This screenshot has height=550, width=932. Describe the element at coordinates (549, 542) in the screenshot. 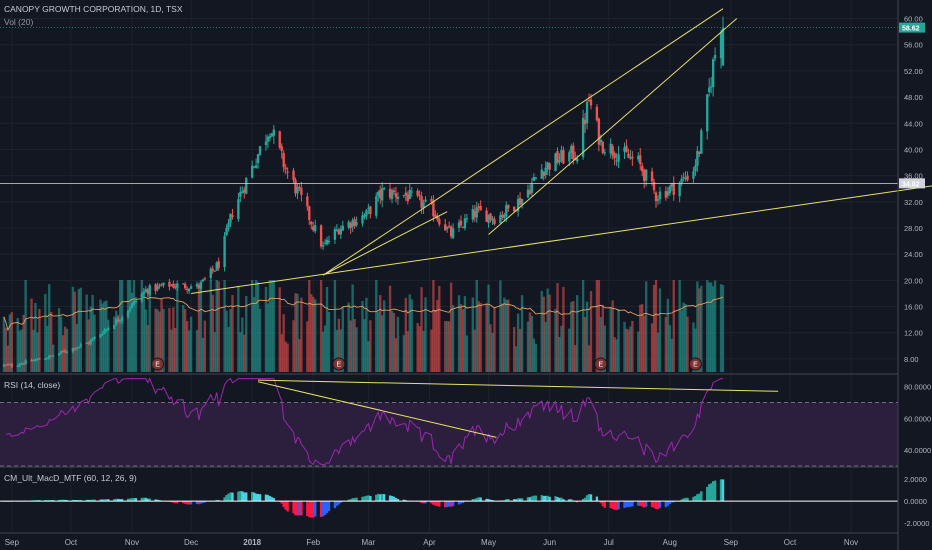

I see `time-tick-label: Jun` at that location.